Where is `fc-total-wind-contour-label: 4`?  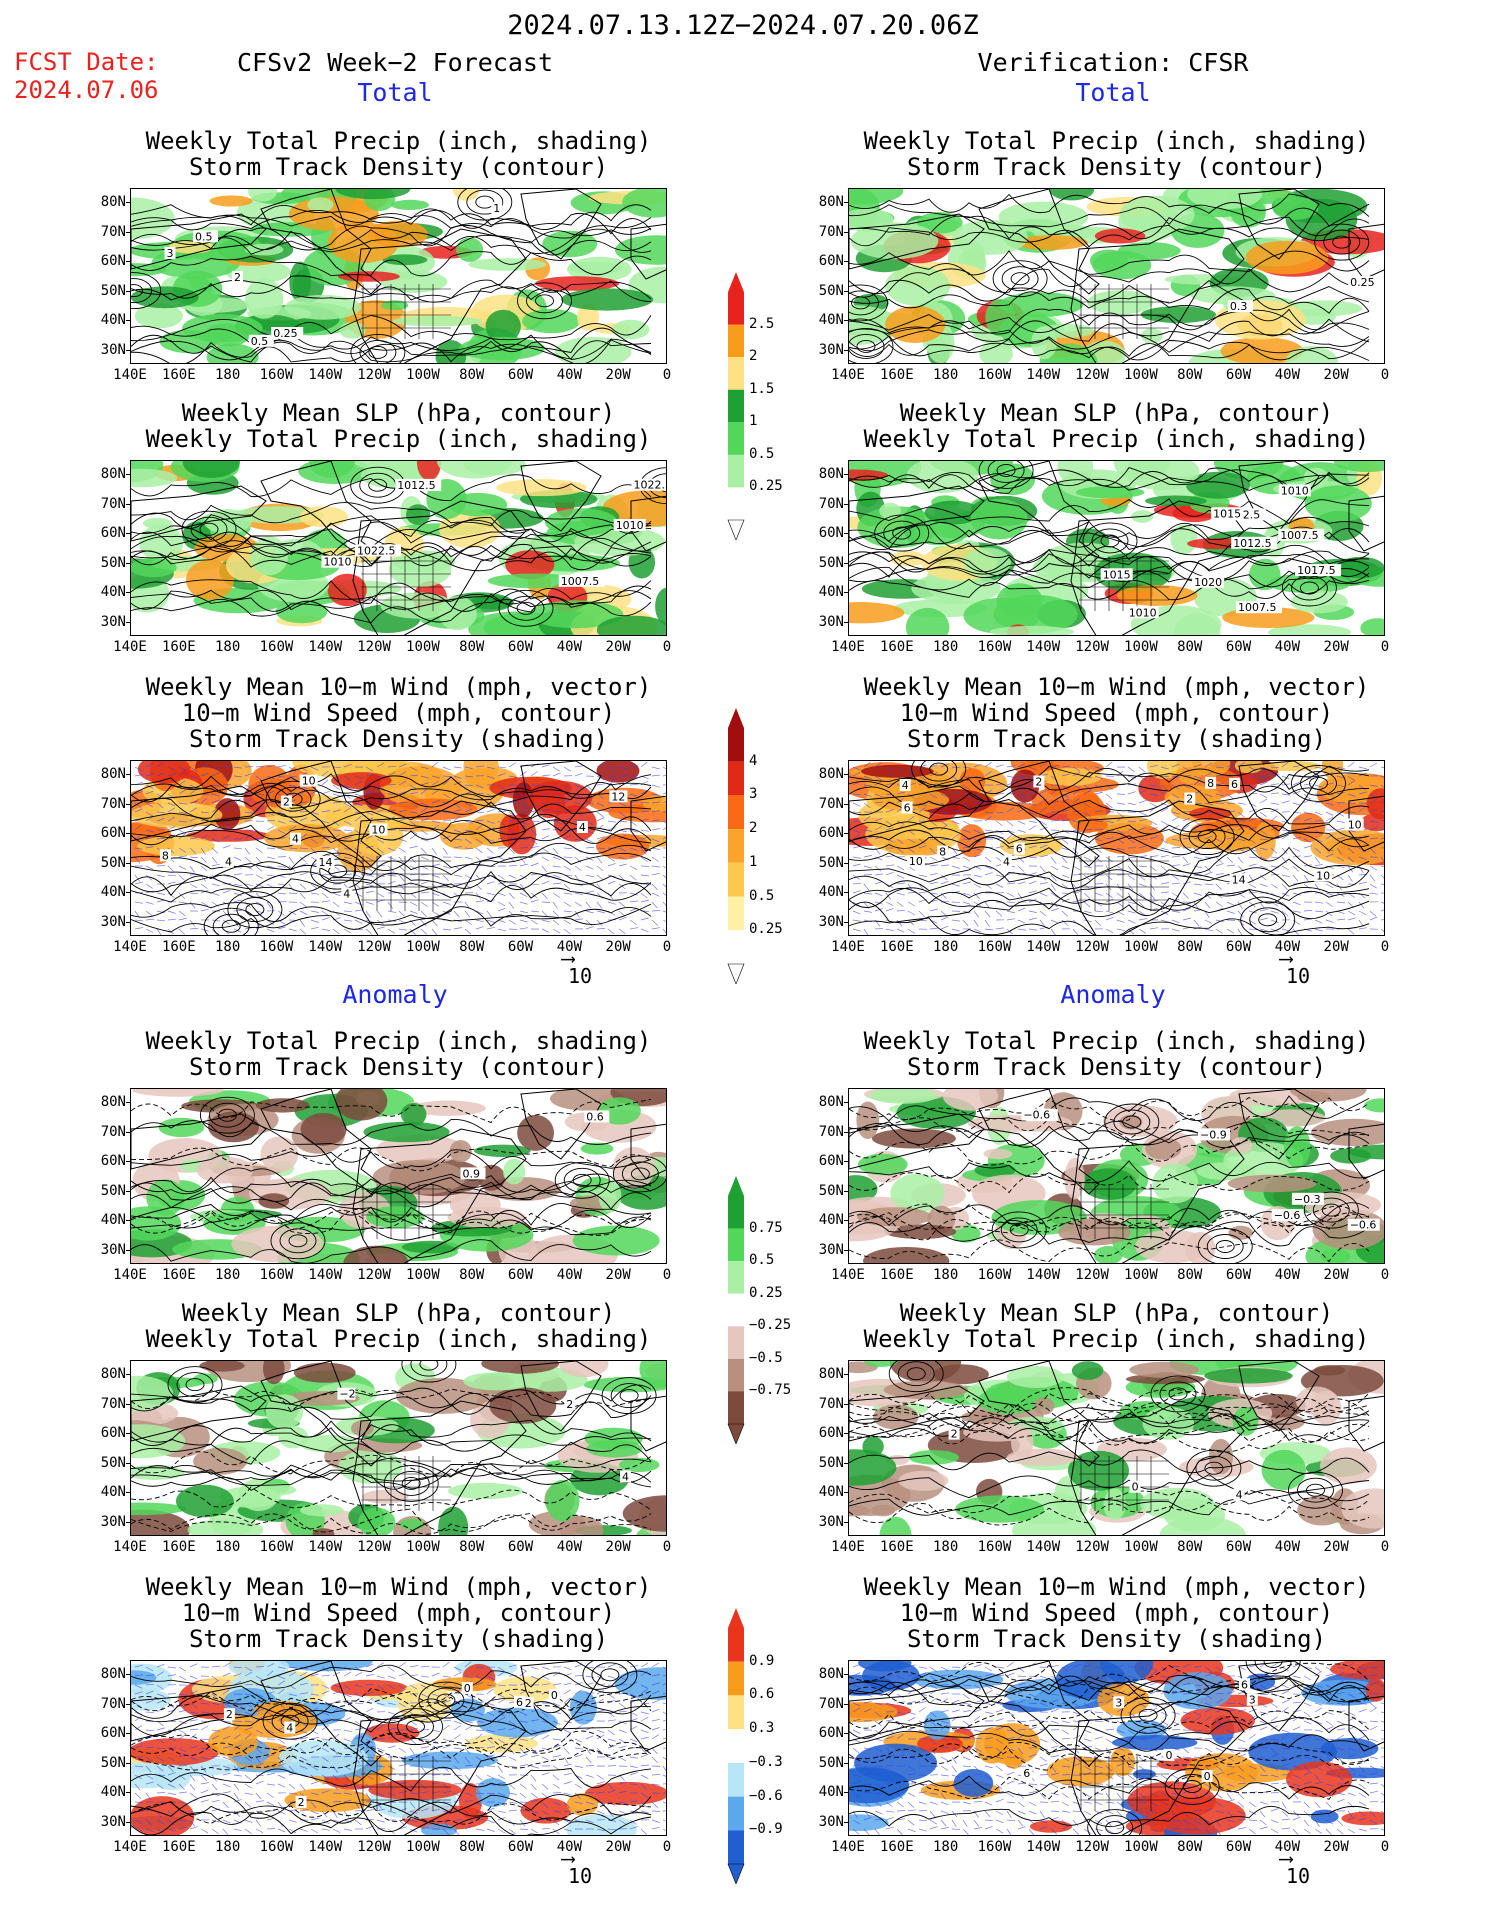
fc-total-wind-contour-label: 4 is located at coordinates (582, 827).